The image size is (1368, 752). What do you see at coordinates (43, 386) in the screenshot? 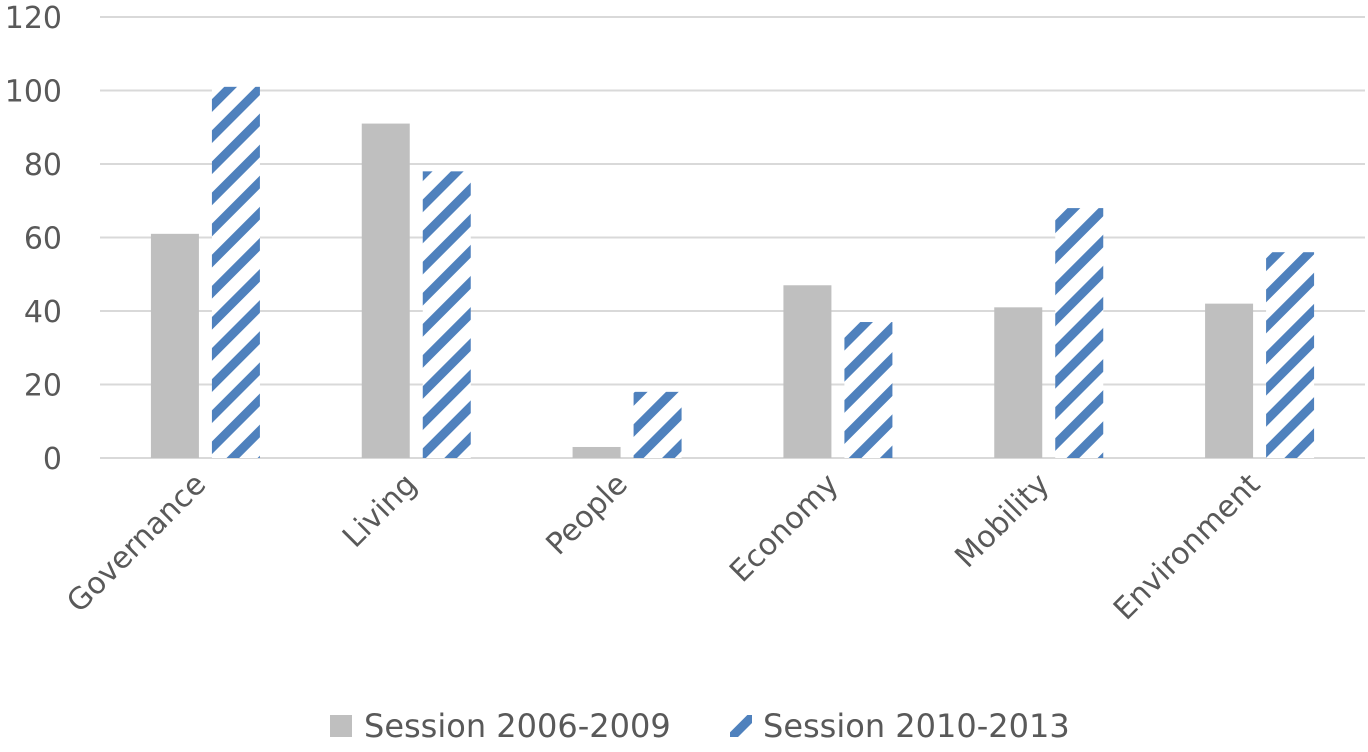
I see `y-tick-label: 20` at bounding box center [43, 386].